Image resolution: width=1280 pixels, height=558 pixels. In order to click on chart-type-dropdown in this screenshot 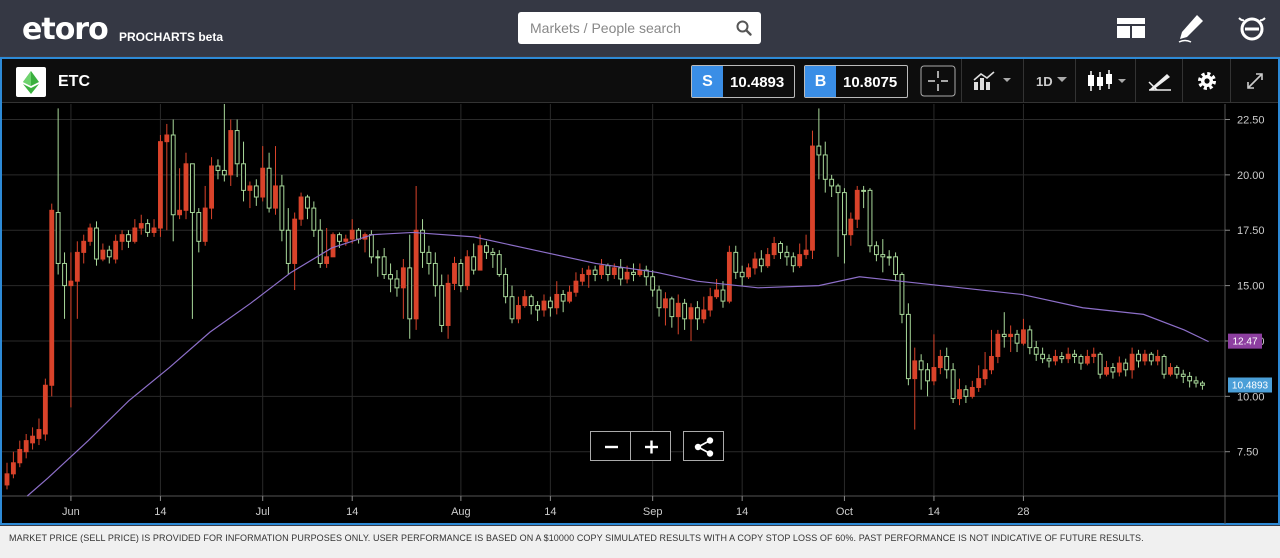, I will do `click(1105, 81)`.